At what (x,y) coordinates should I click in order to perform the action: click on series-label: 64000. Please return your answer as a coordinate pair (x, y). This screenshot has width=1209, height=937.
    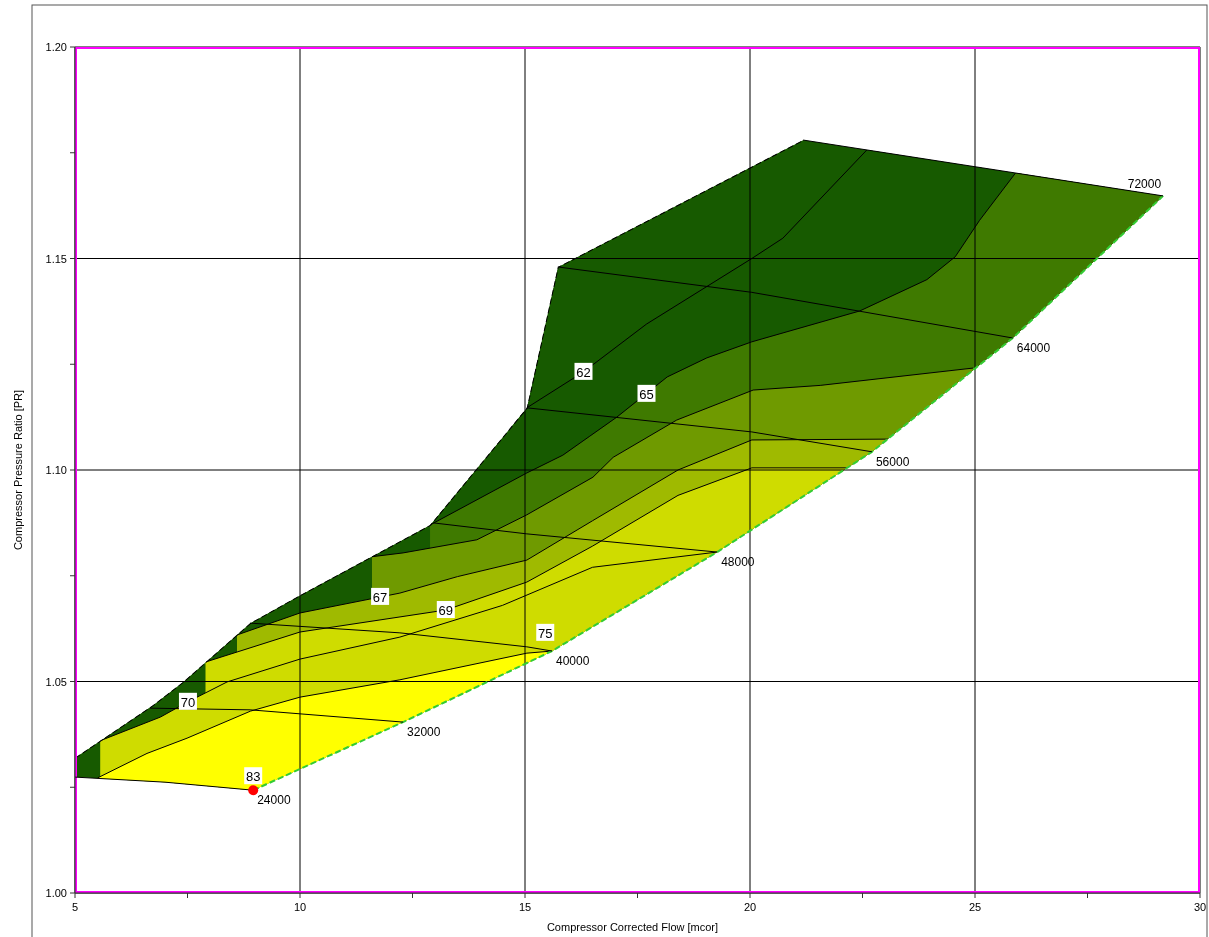
    Looking at the image, I should click on (1033, 348).